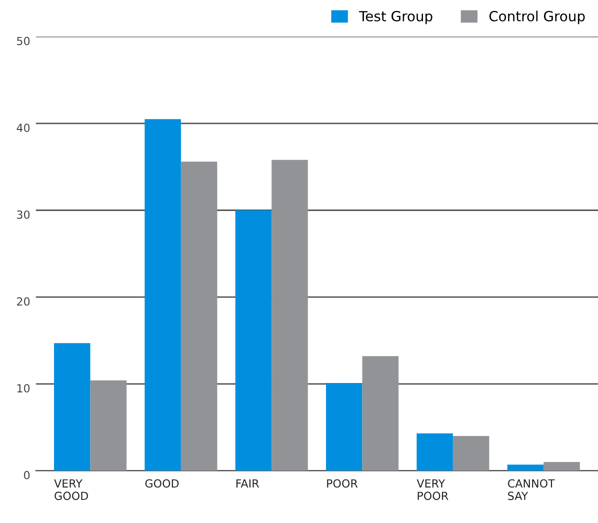  What do you see at coordinates (162, 483) in the screenshot?
I see `x-tick-label: GOOD` at bounding box center [162, 483].